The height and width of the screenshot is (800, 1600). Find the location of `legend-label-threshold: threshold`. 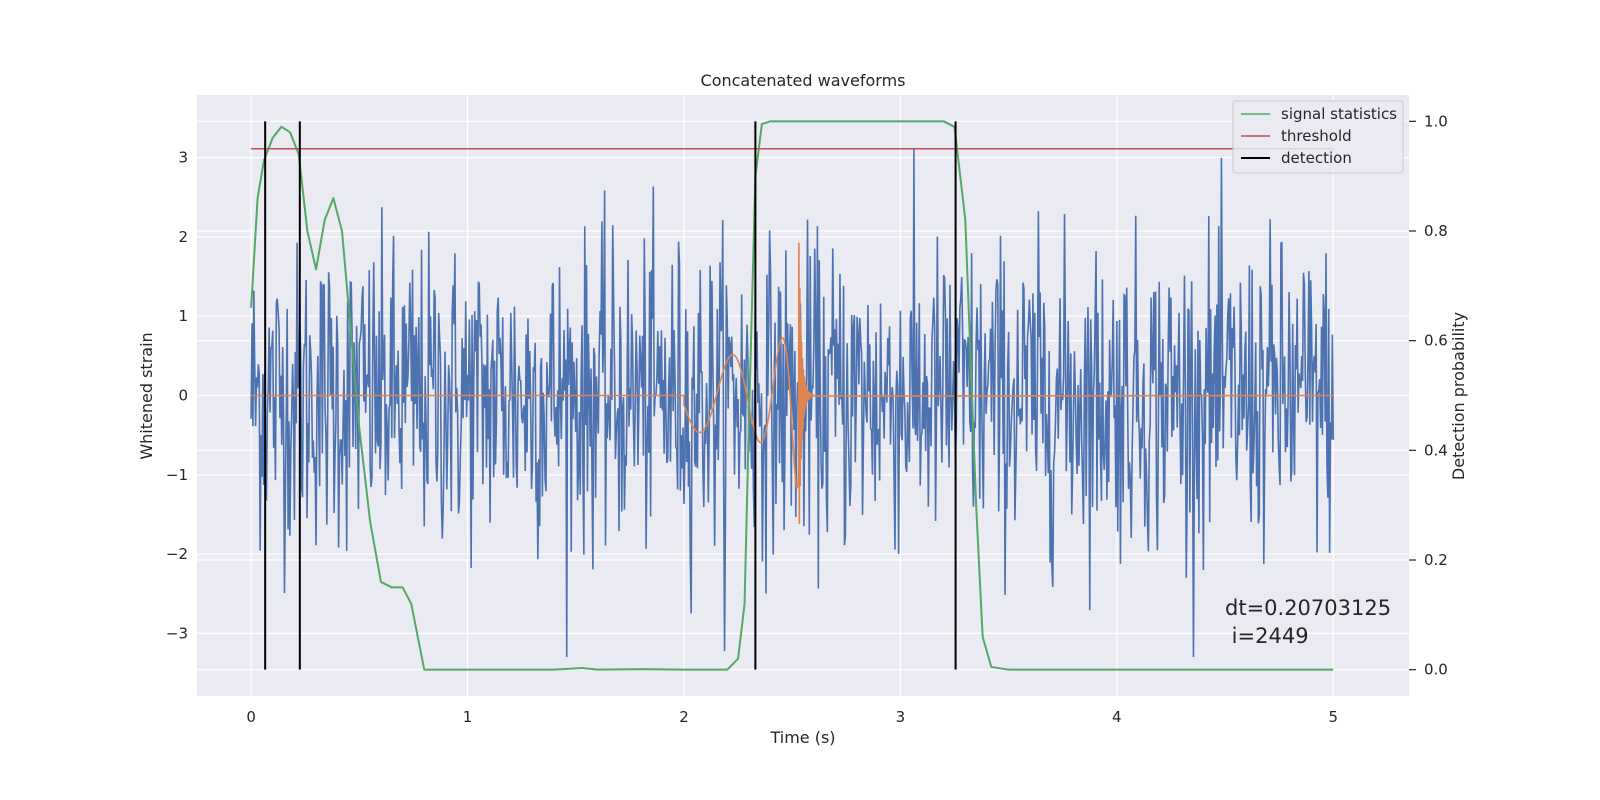

legend-label-threshold: threshold is located at coordinates (1316, 136).